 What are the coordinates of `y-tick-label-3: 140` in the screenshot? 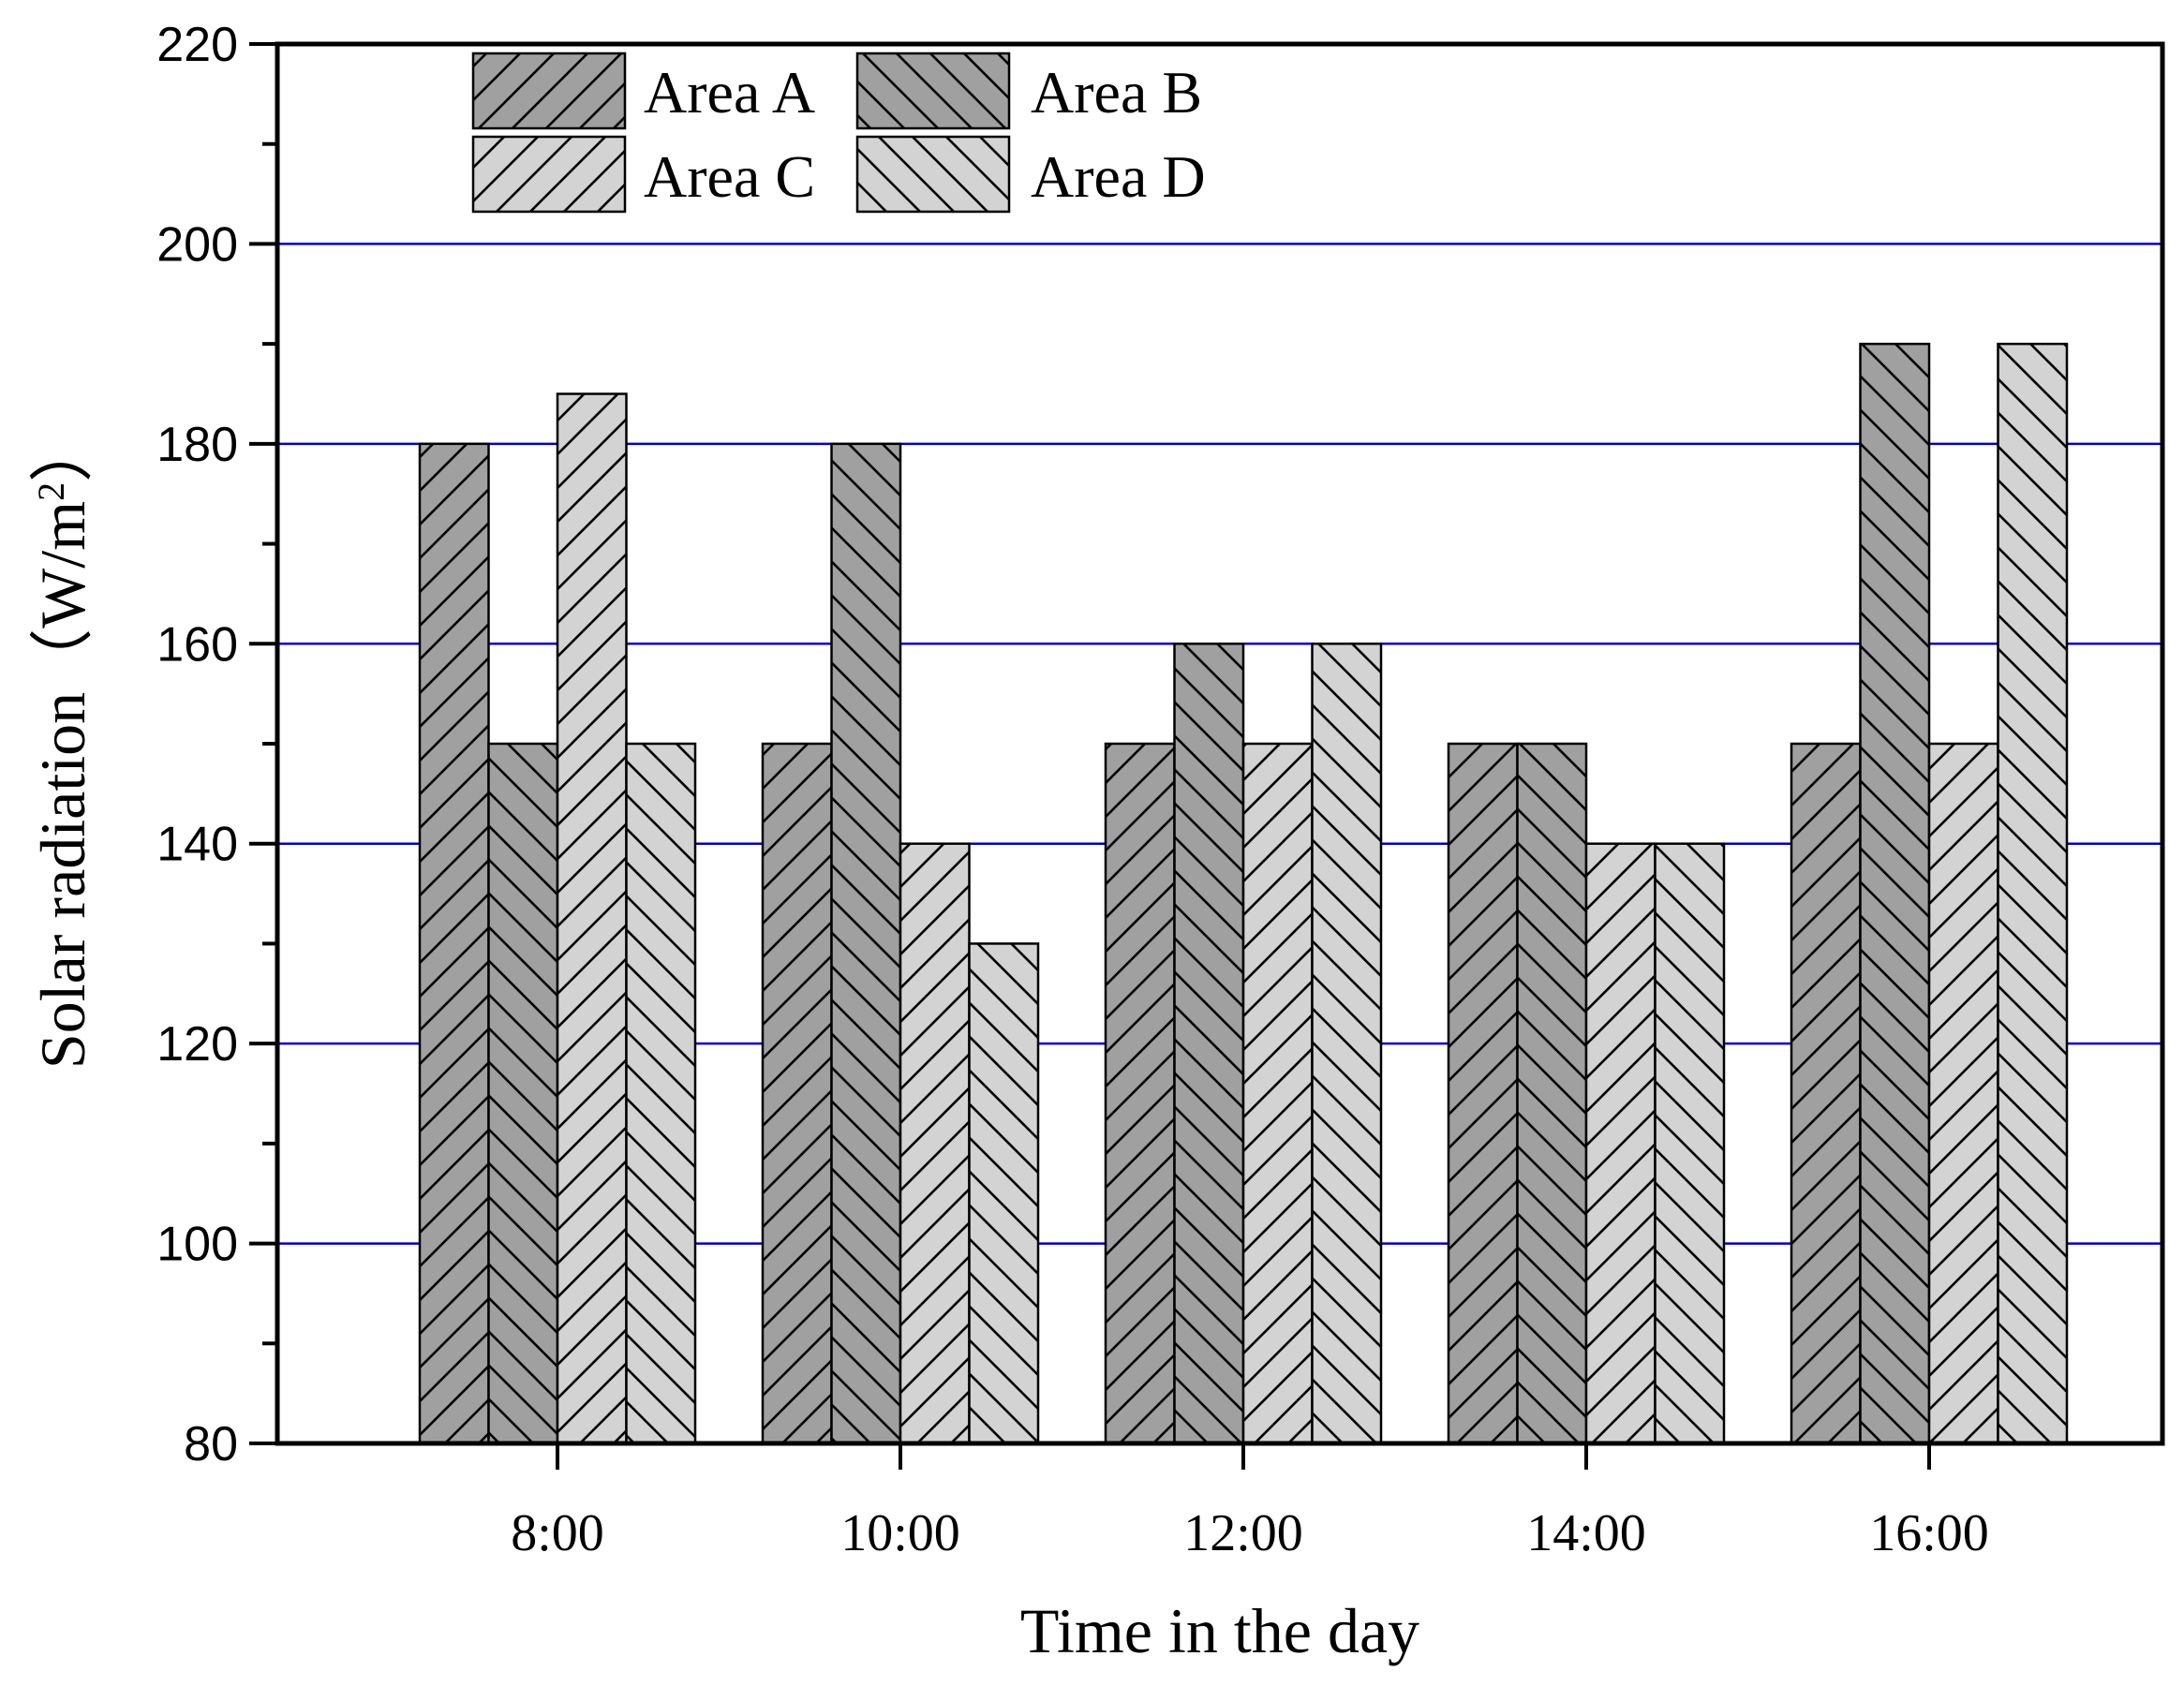 It's located at (197, 845).